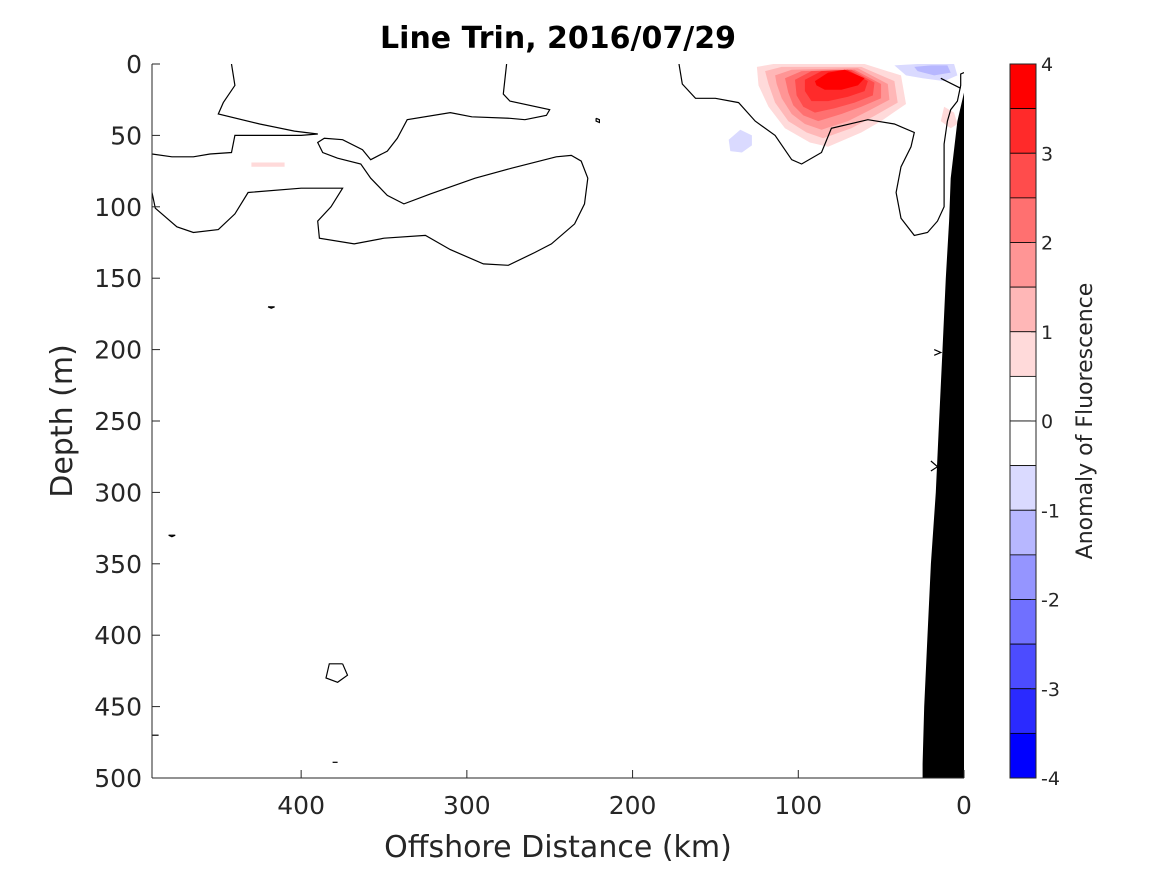  I want to click on colorbar-tick-label: -1, so click(1050, 511).